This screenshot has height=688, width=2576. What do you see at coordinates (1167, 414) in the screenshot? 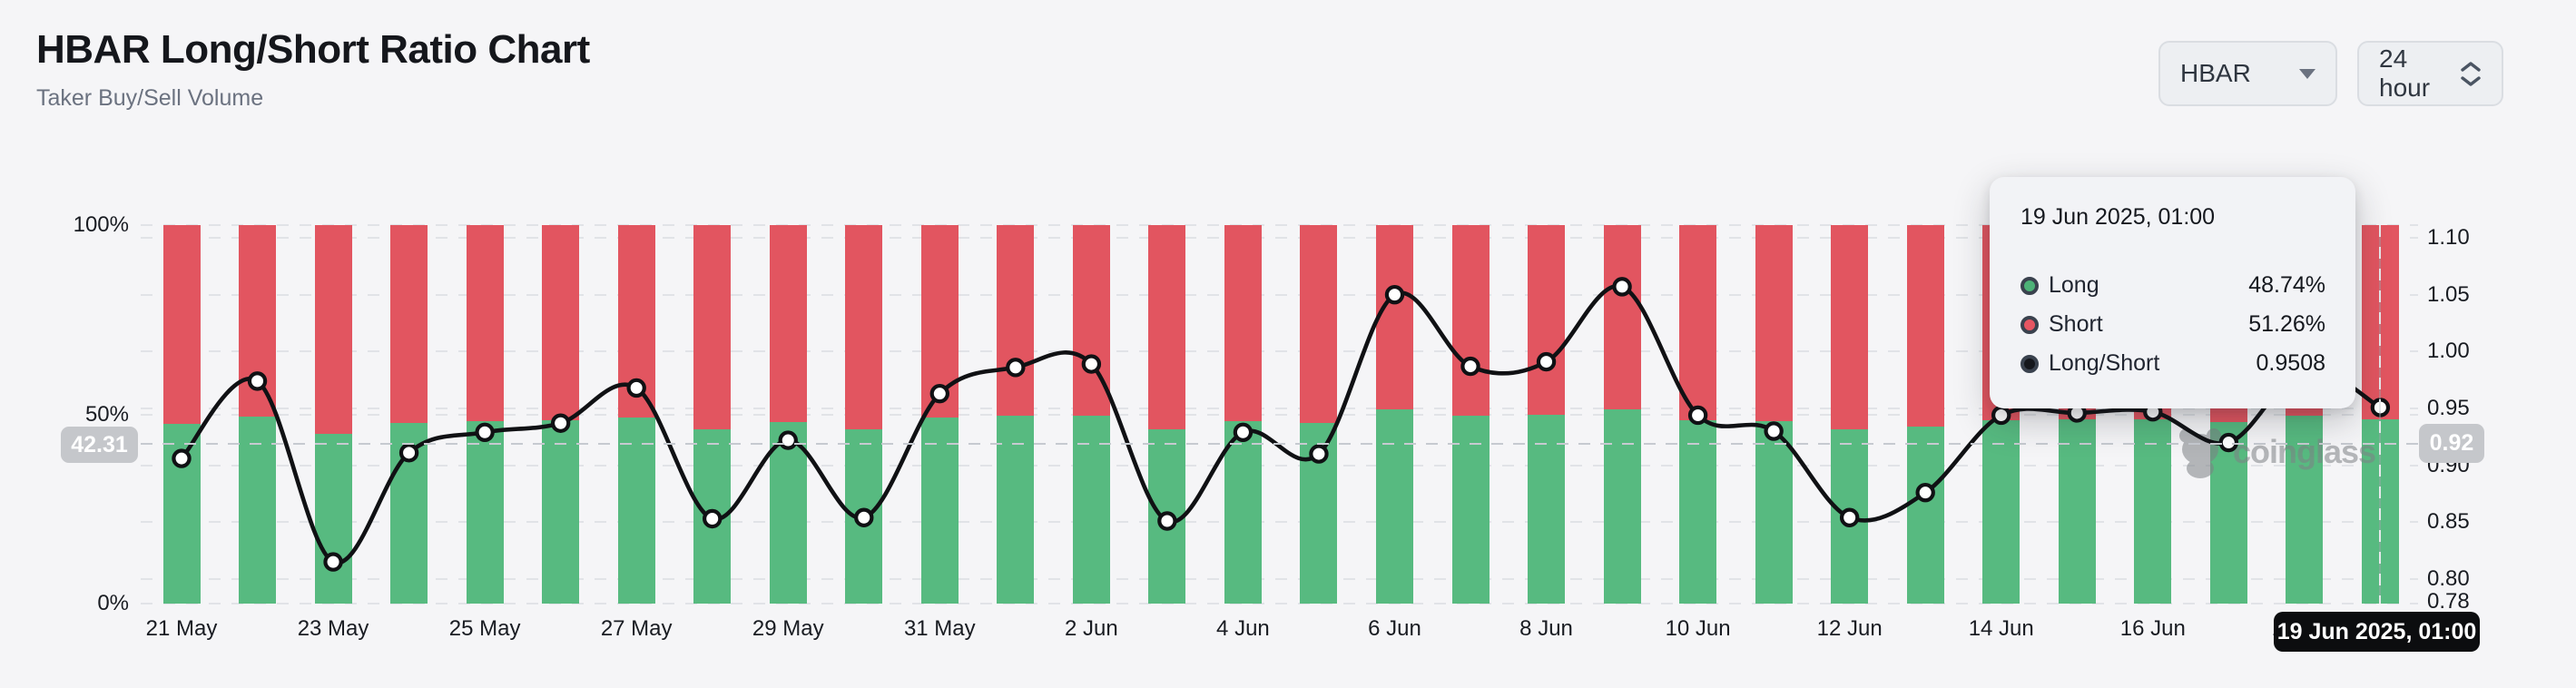
I see `bar-3-jun` at bounding box center [1167, 414].